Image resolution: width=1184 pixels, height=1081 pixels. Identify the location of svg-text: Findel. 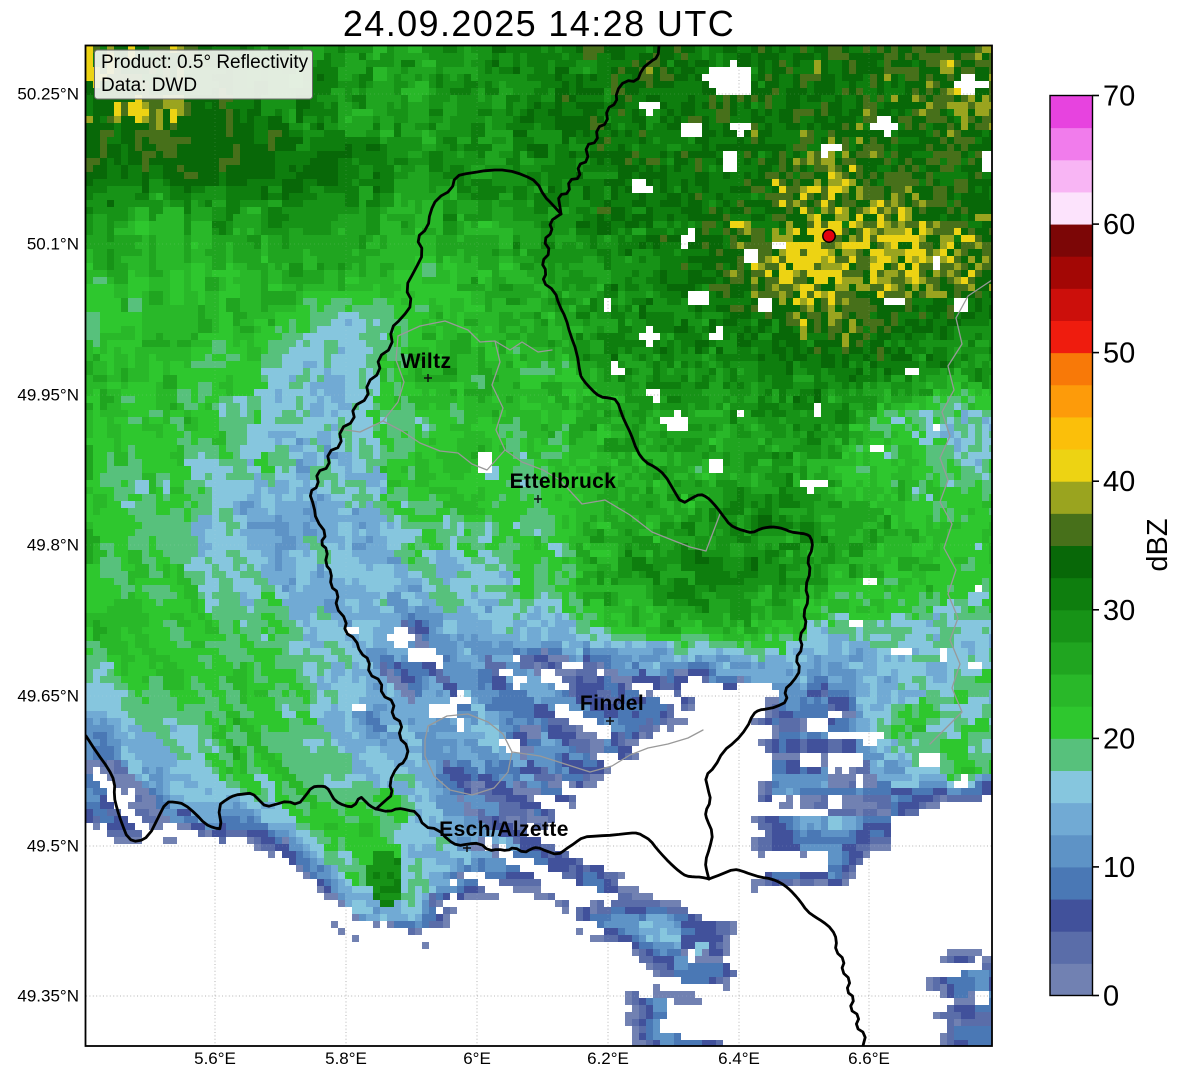
(612, 703).